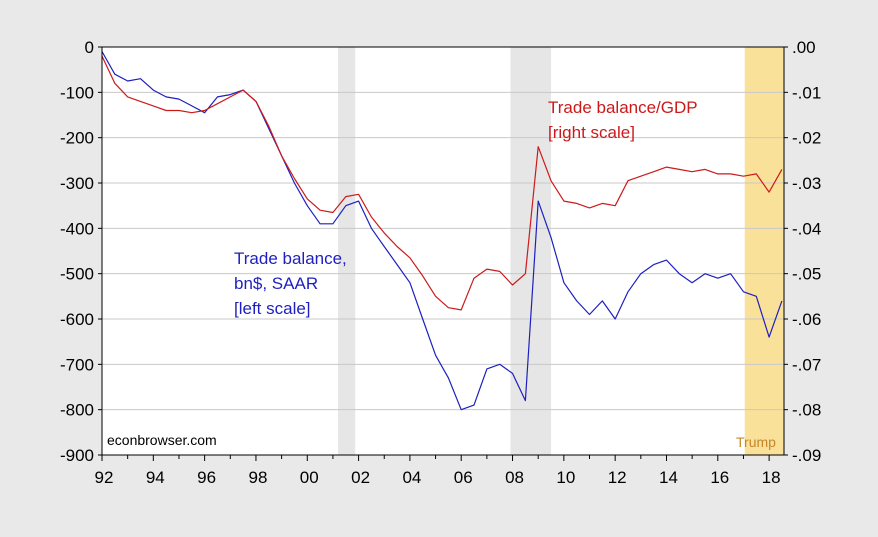 Image resolution: width=878 pixels, height=537 pixels. Describe the element at coordinates (804, 47) in the screenshot. I see `right-tick-label-0: .00` at that location.